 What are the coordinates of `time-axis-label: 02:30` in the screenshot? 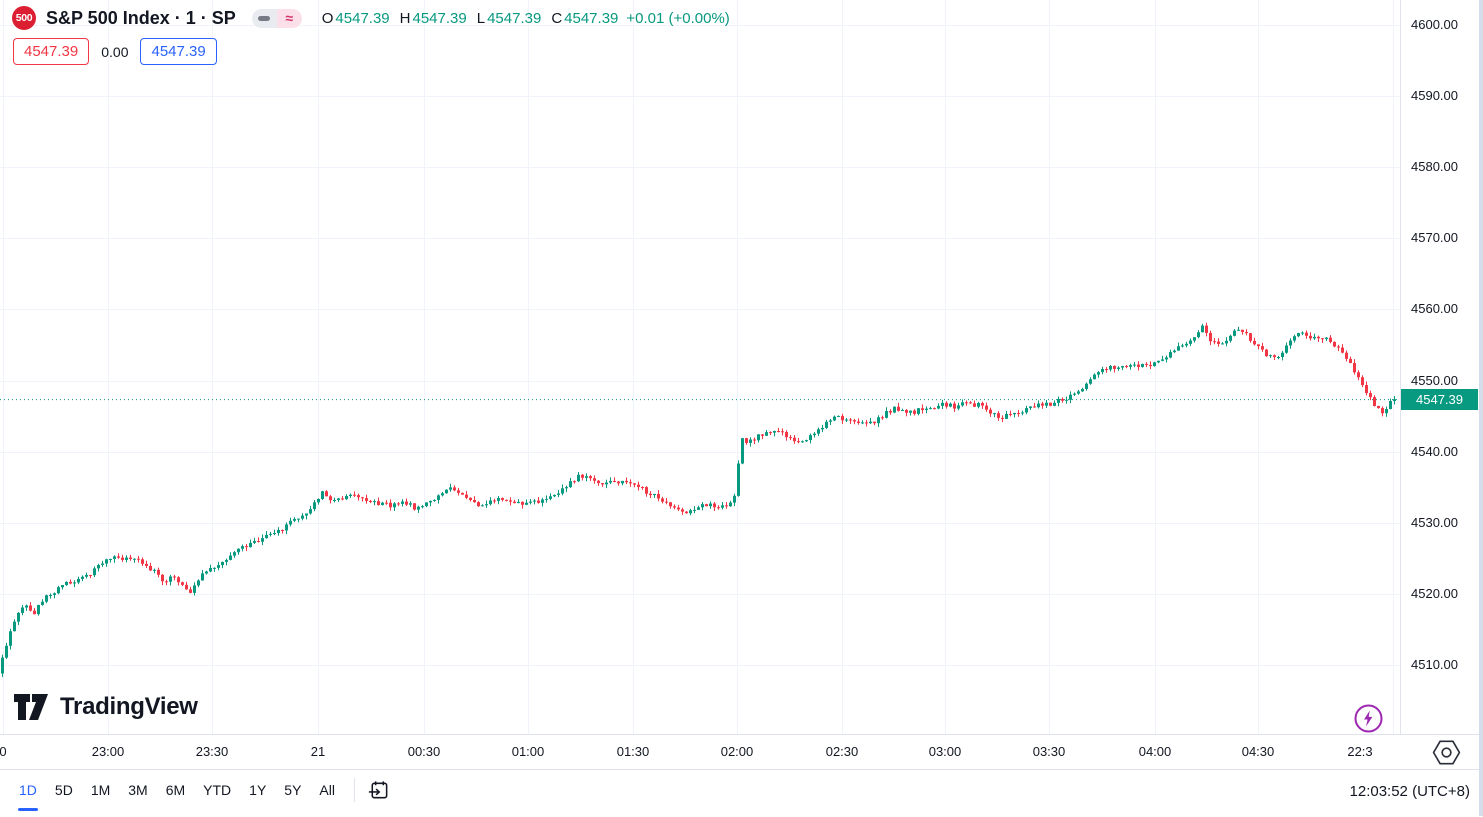 It's located at (842, 751).